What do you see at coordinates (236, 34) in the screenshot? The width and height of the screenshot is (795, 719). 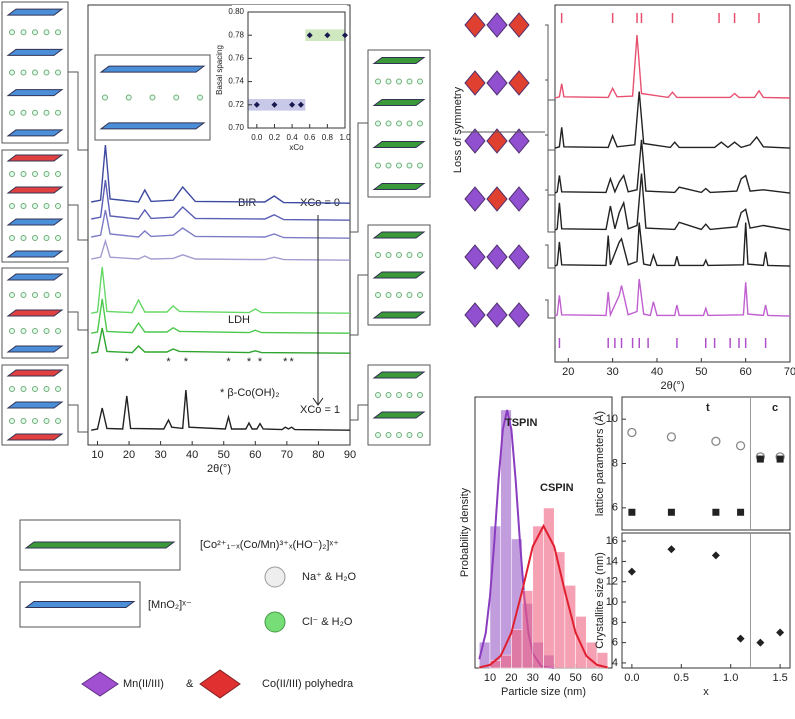 I see `y-tick-label: 0.78` at bounding box center [236, 34].